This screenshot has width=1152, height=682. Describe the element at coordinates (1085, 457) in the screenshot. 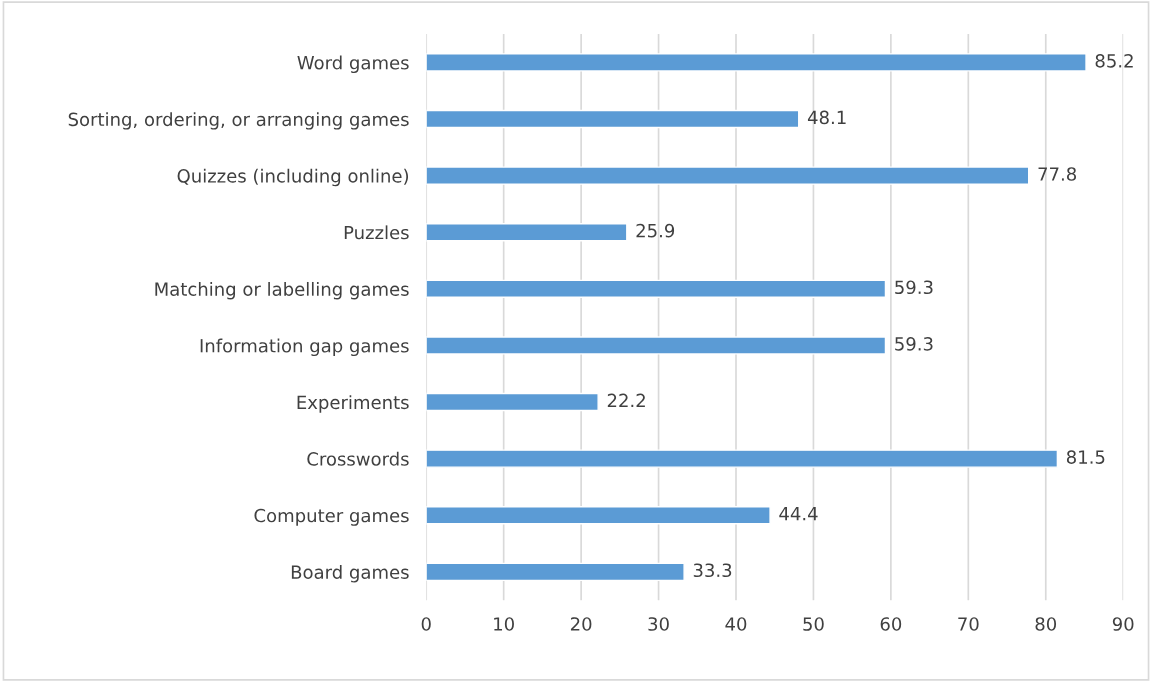

I see `data-label: 81.5` at that location.